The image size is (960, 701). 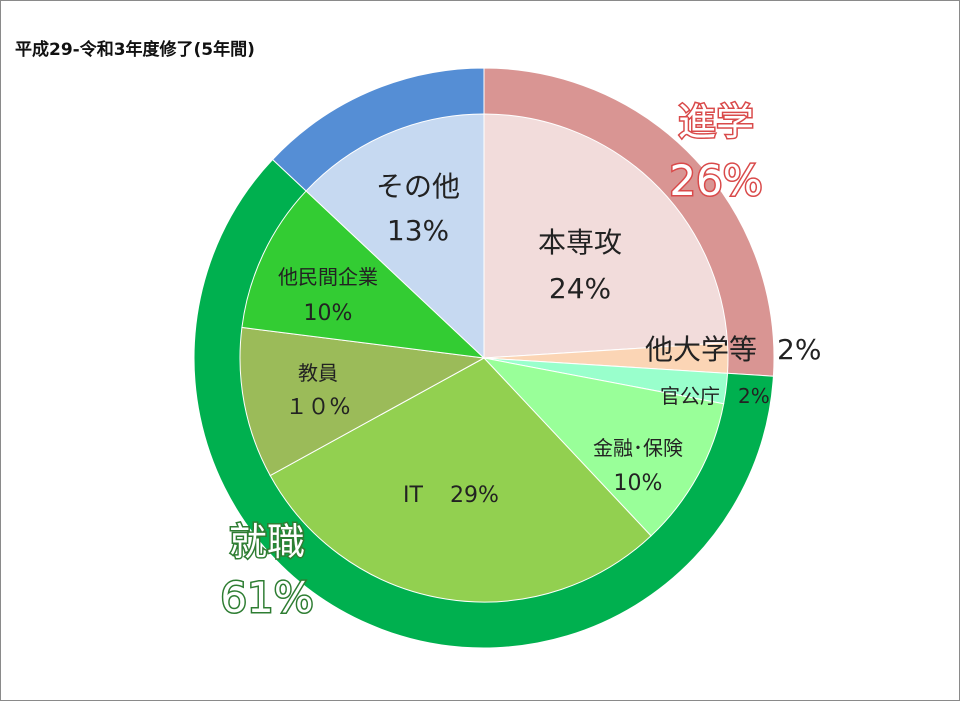 I want to click on slice-label-教員: 教員, so click(x=318, y=373).